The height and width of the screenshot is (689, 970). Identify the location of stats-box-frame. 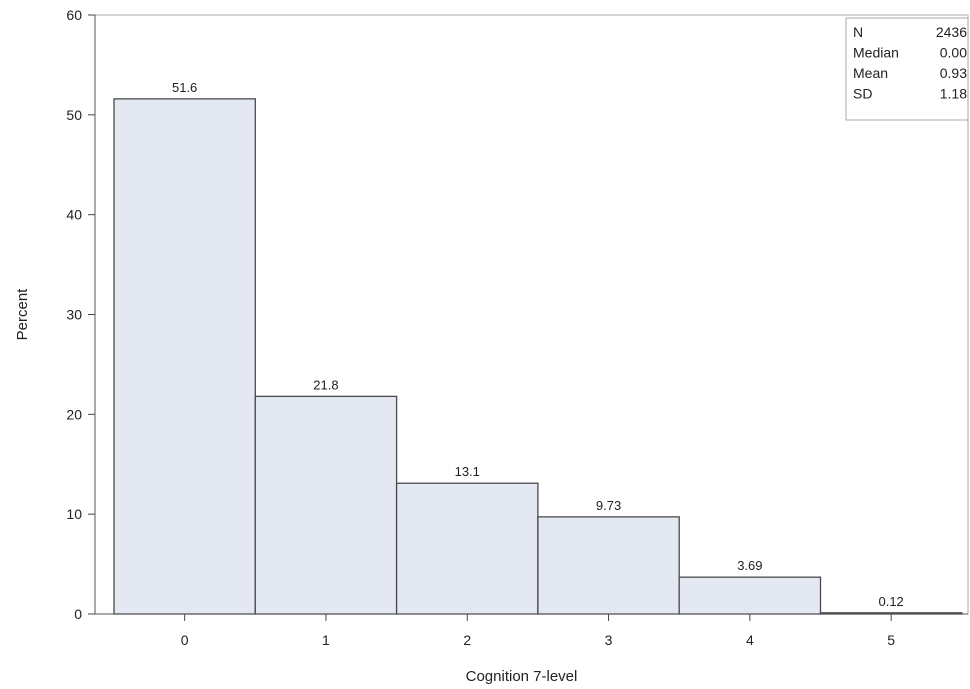
(907, 69).